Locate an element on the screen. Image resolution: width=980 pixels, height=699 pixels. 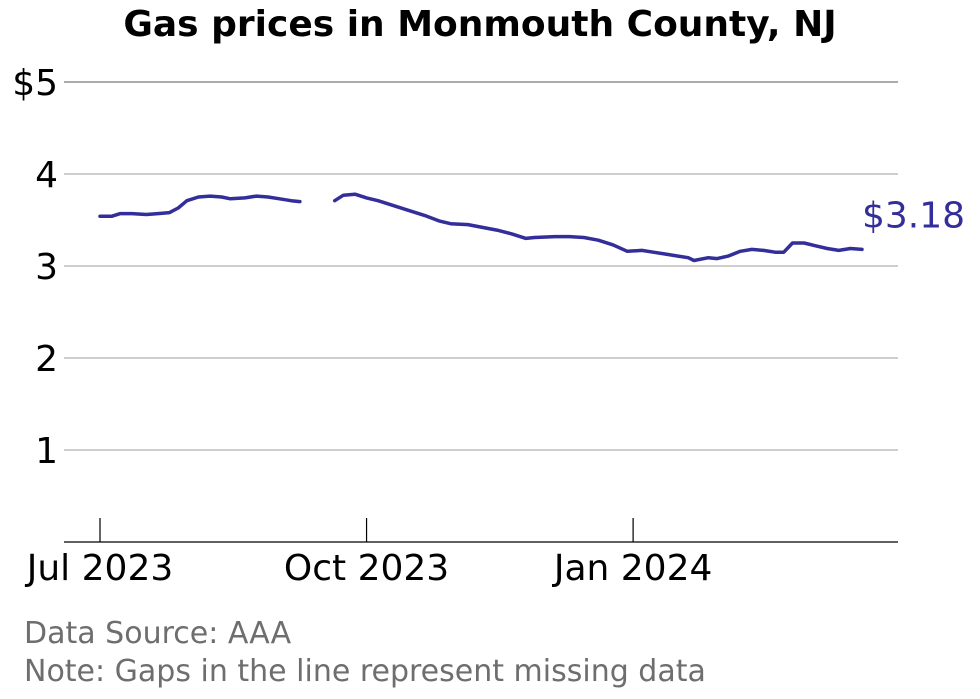
series-lines is located at coordinates (481, 227).